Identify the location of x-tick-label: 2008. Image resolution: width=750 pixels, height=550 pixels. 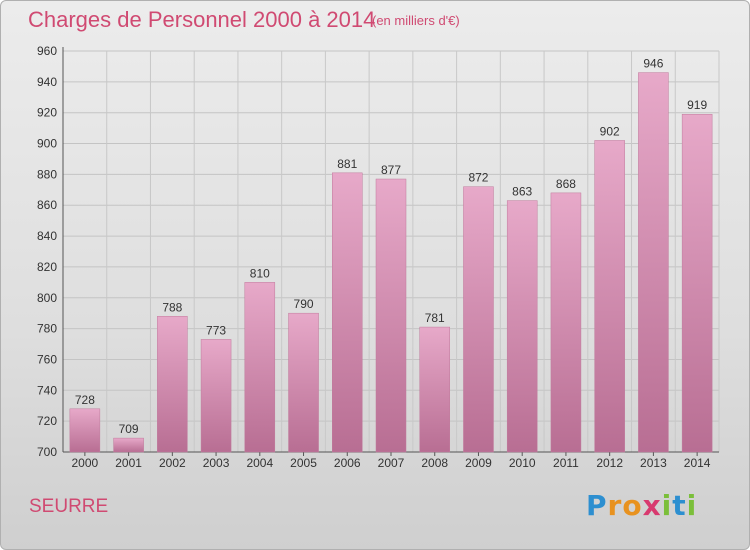
(434, 463).